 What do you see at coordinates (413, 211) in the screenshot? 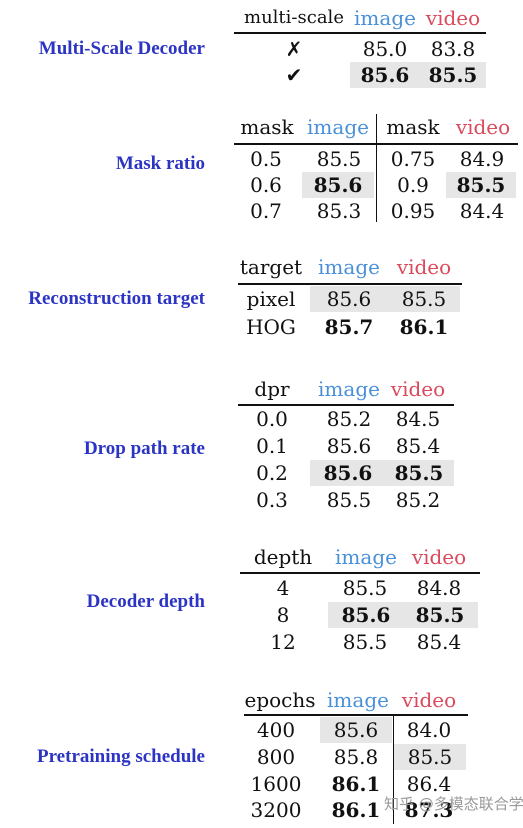
I see `mask-value: 0.95` at bounding box center [413, 211].